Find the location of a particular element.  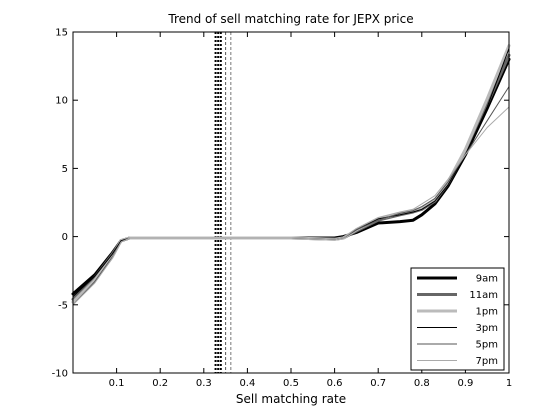

legend-label-11am: 11am is located at coordinates (483, 295).